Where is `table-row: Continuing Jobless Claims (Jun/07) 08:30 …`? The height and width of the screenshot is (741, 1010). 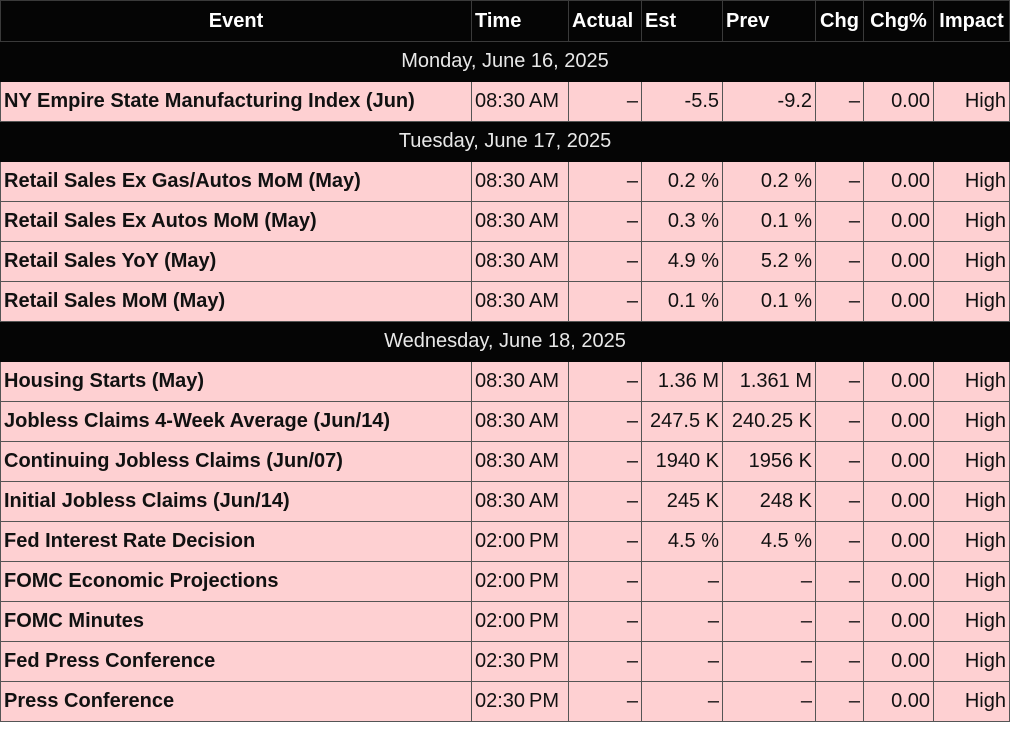 table-row: Continuing Jobless Claims (Jun/07) 08:30 … is located at coordinates (505, 461).